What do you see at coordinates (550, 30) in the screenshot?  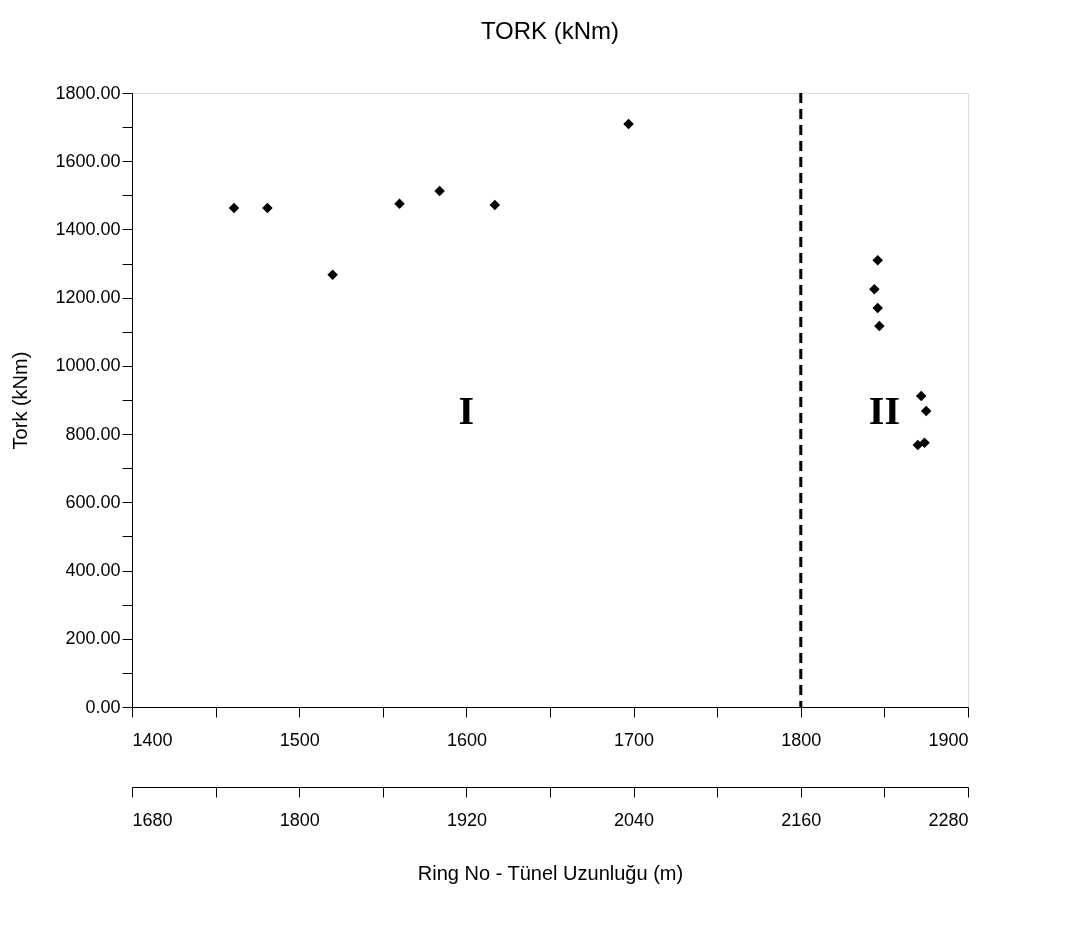 I see `chart-title: TORK (kNm)` at bounding box center [550, 30].